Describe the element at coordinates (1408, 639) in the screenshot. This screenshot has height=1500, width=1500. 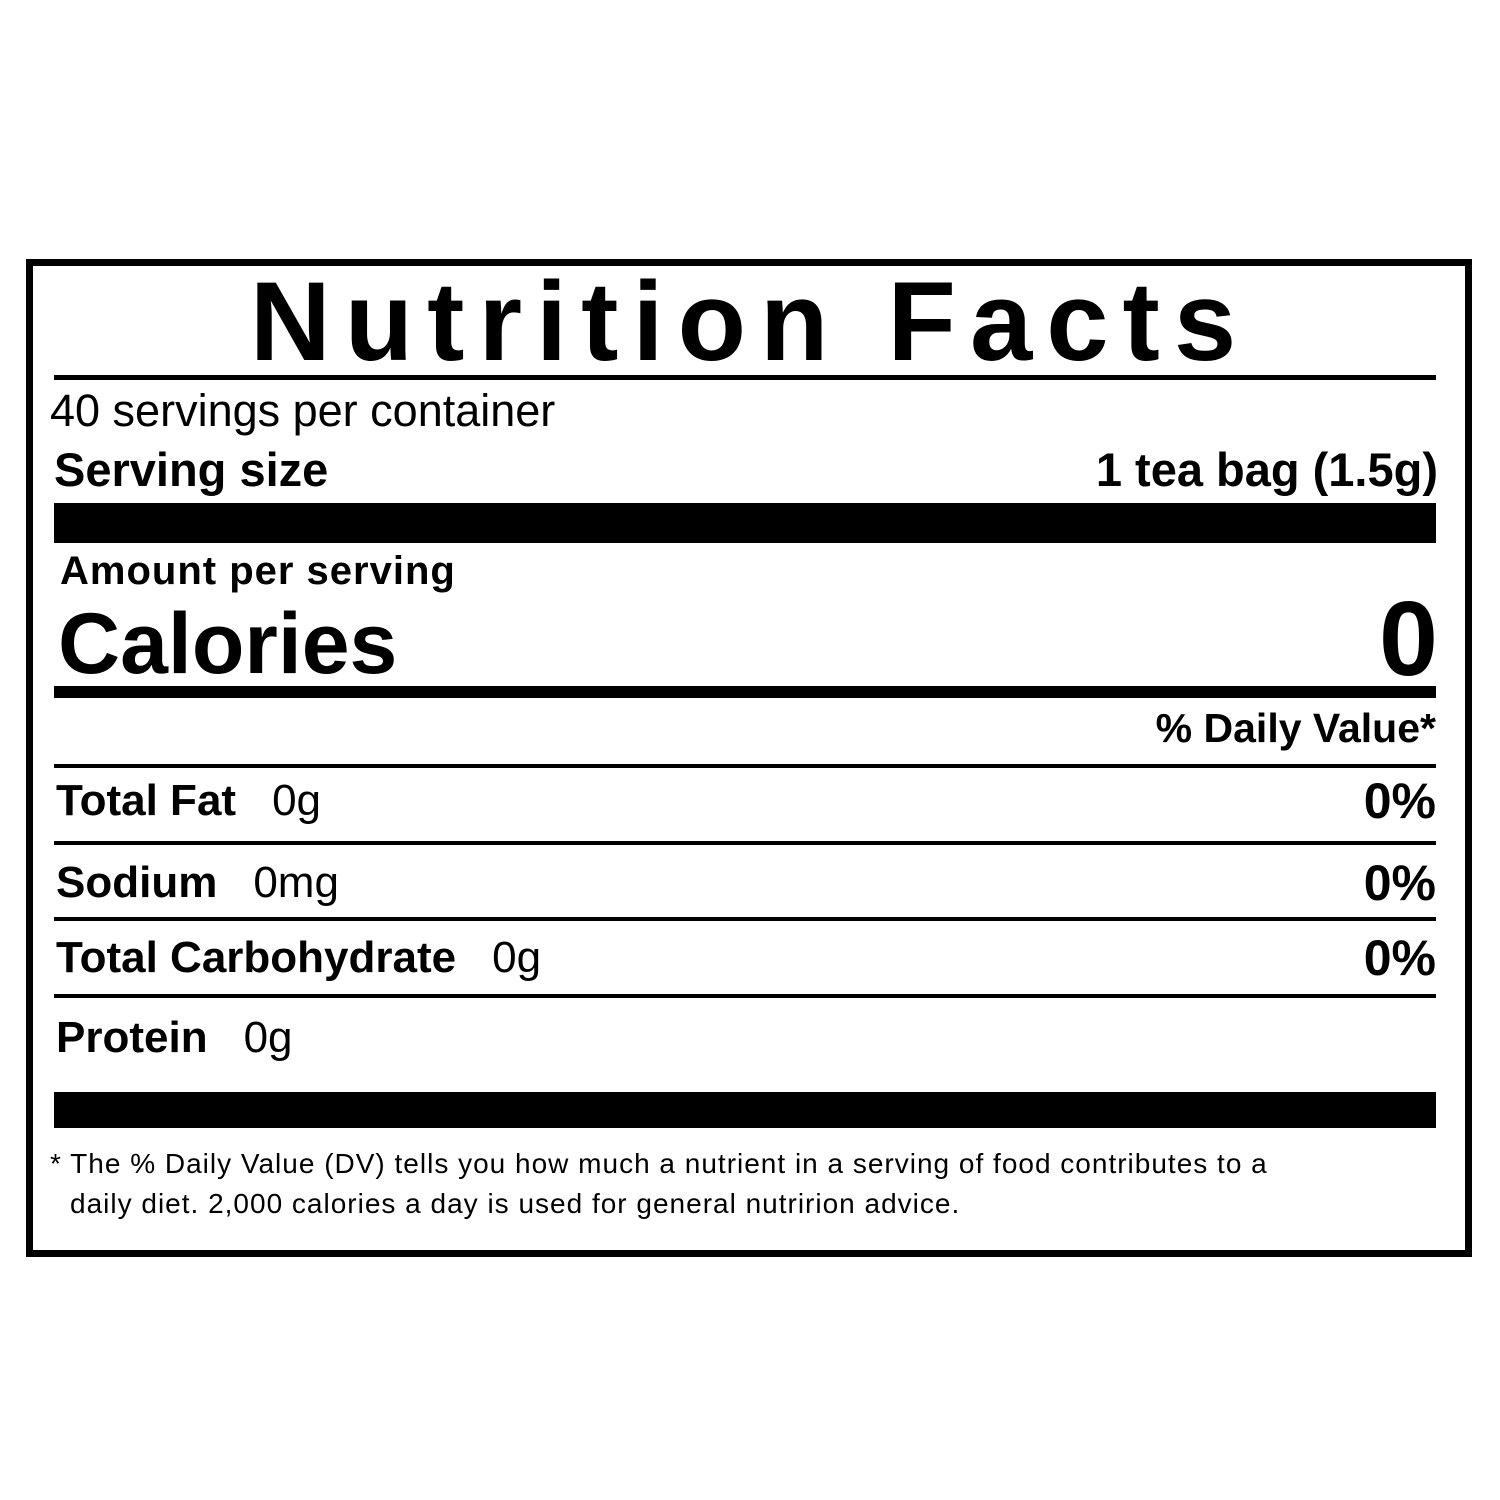
I see `calories-value: 0` at that location.